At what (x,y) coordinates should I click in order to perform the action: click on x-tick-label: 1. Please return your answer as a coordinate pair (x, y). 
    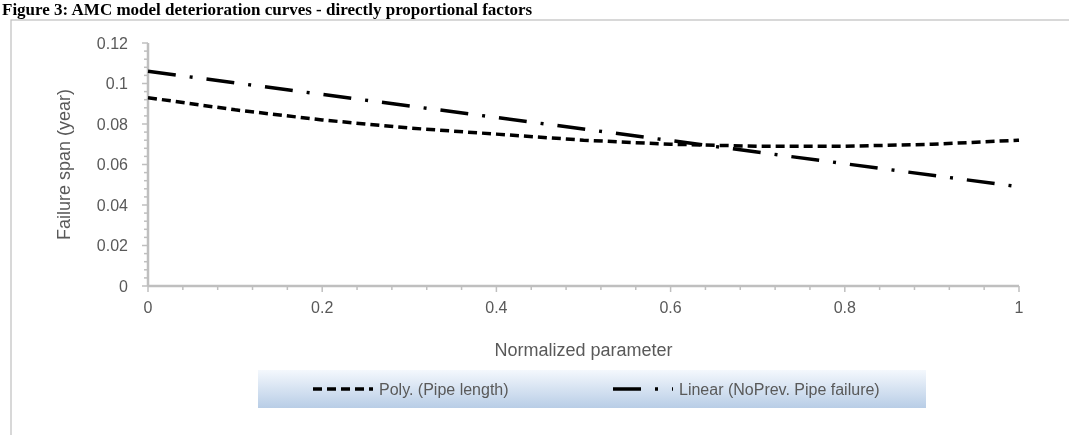
    Looking at the image, I should click on (1019, 307).